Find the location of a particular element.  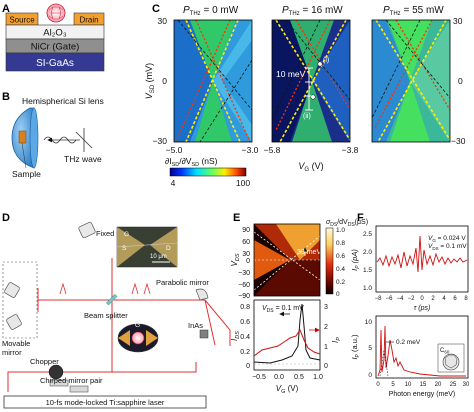

e-xlabel: VG (V) is located at coordinates (287, 389).